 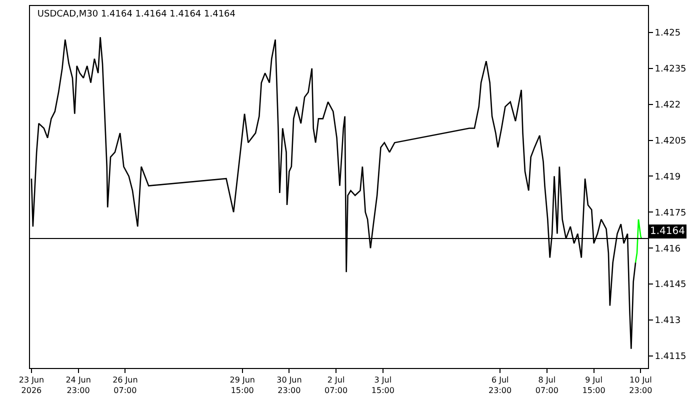 I want to click on x-tick-label: 3 Jul 15:00, so click(x=382, y=385).